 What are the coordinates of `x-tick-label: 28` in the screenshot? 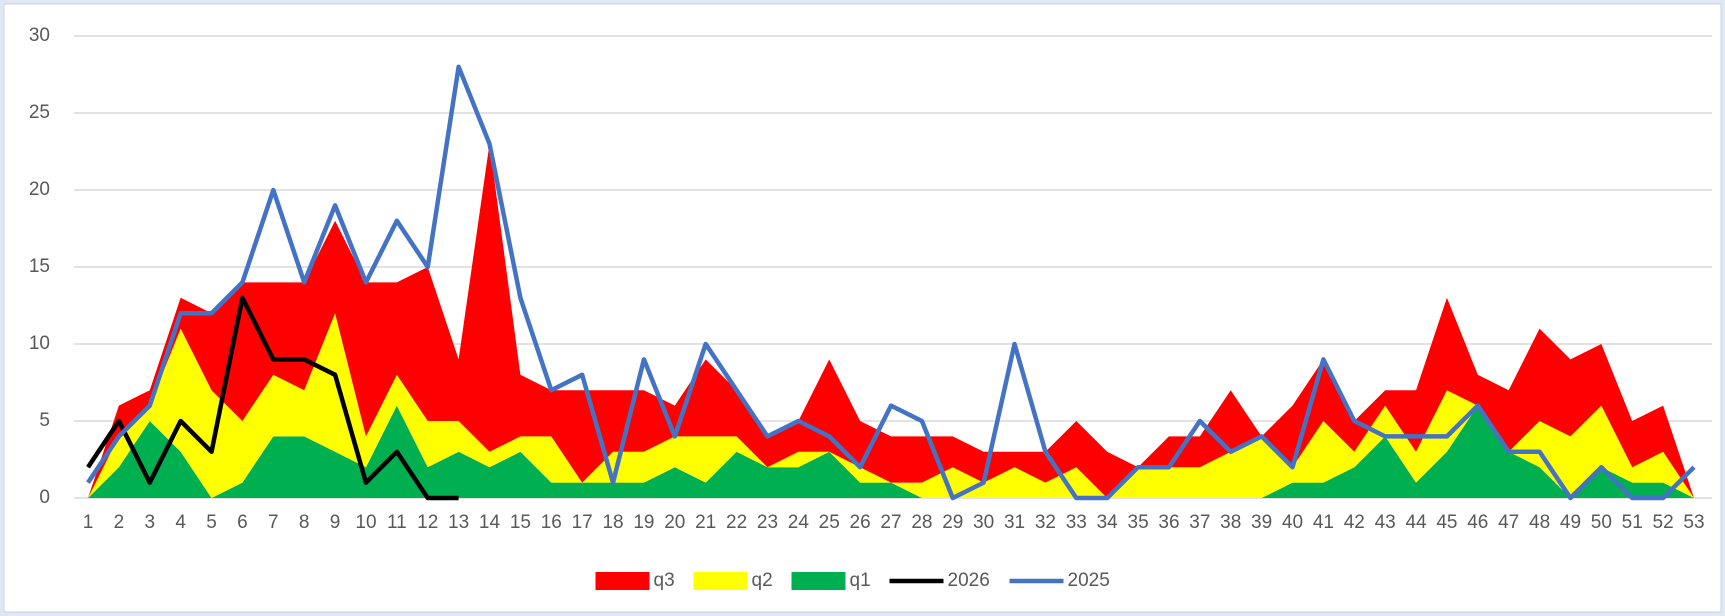 It's located at (921, 522).